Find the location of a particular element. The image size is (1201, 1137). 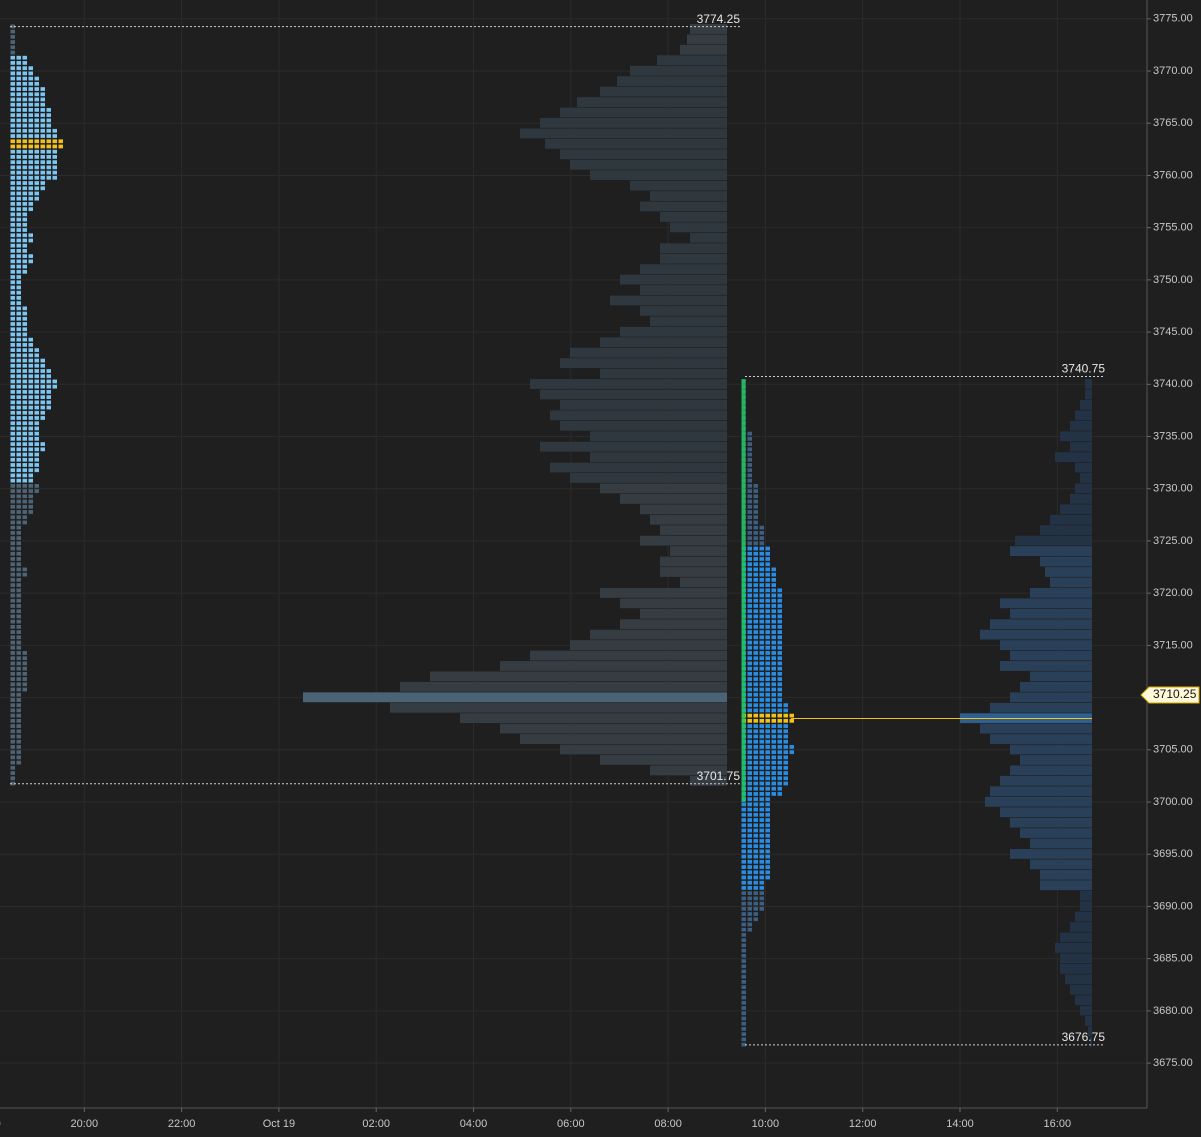

x-tick-label: 02:00 is located at coordinates (376, 1124).